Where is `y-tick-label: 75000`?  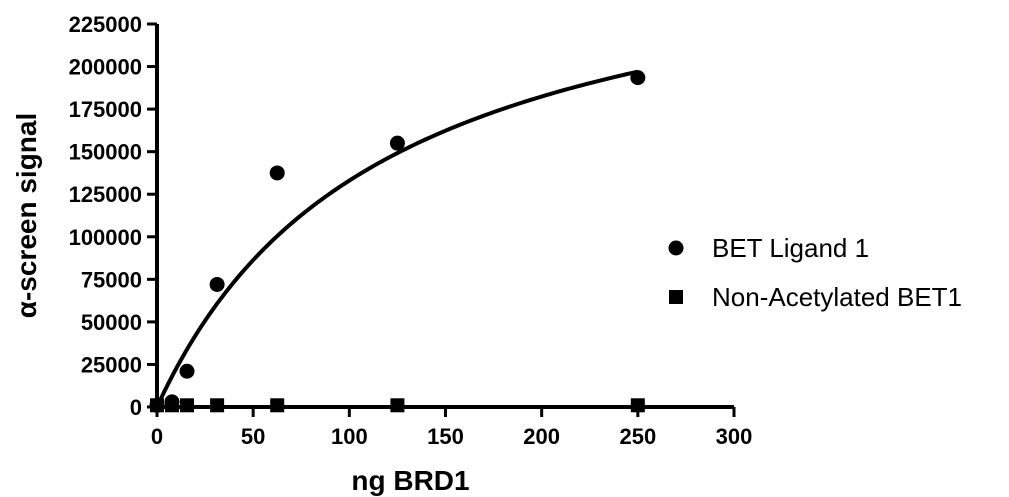 y-tick-label: 75000 is located at coordinates (111, 279).